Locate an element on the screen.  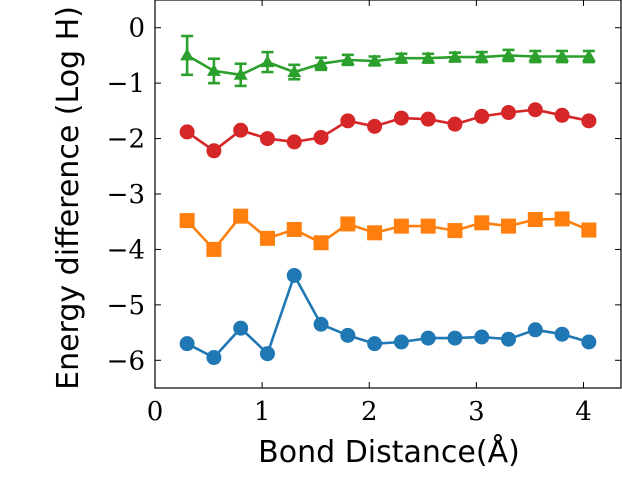
x-tick-label: 3 is located at coordinates (476, 412).